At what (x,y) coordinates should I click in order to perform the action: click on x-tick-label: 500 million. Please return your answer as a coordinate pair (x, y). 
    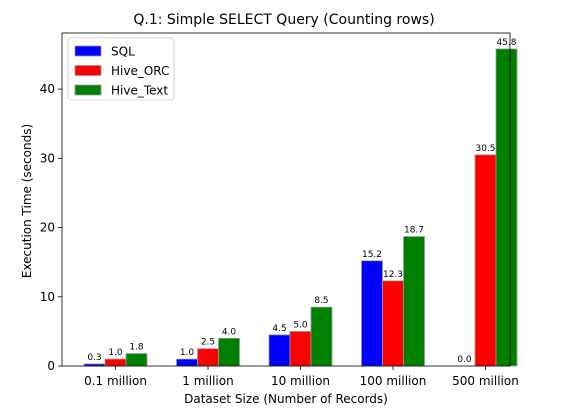
    Looking at the image, I should click on (485, 381).